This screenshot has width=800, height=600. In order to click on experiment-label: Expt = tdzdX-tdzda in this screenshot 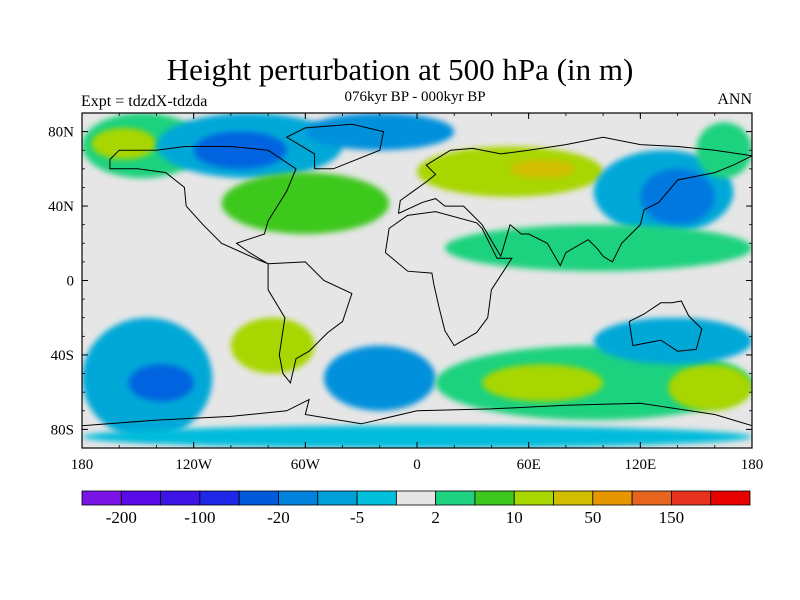, I will do `click(144, 101)`.